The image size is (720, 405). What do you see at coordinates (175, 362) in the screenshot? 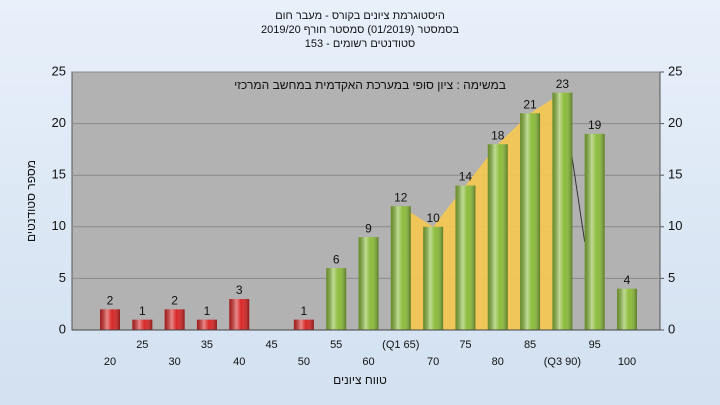
I see `x-tick-label: 30` at bounding box center [175, 362].